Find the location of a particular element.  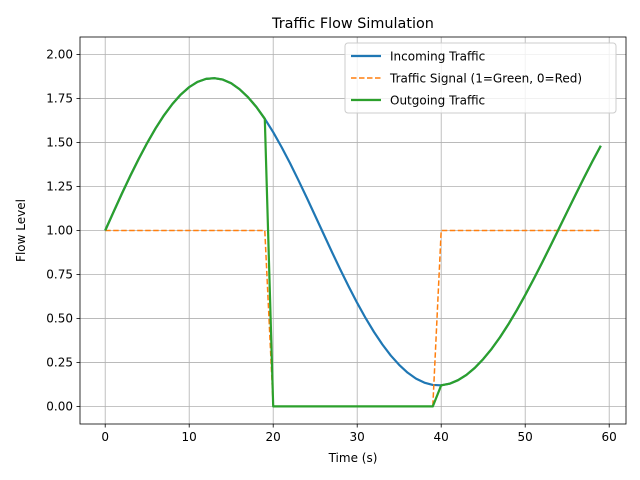

legend-label-1: Traffic Signal (1=Green, 0=Red) is located at coordinates (485, 79).